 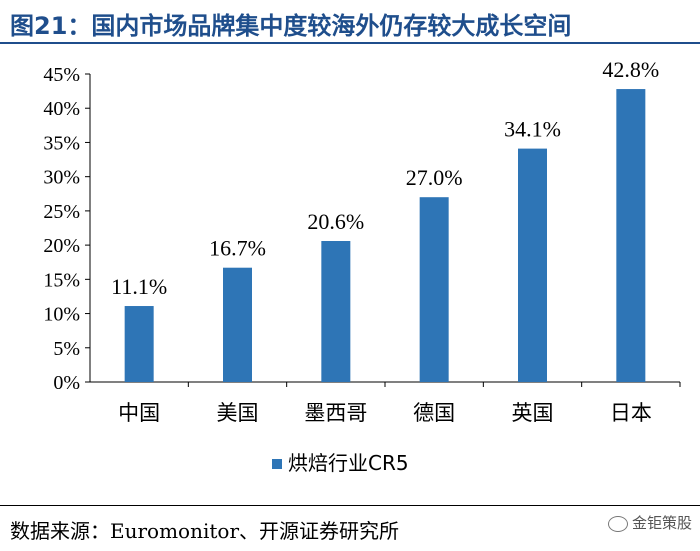 What do you see at coordinates (61, 280) in the screenshot?
I see `y-tick-label: 15%` at bounding box center [61, 280].